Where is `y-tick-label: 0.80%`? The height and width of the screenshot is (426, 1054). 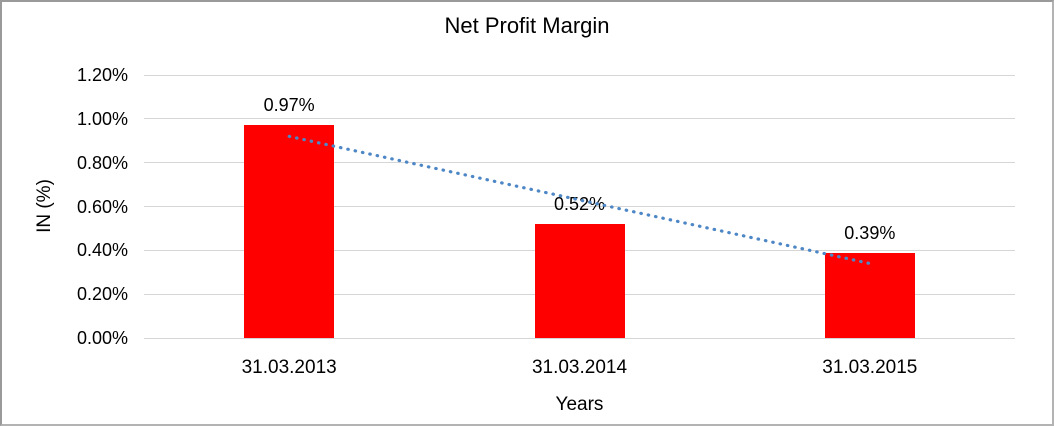 y-tick-label: 0.80% is located at coordinates (102, 162).